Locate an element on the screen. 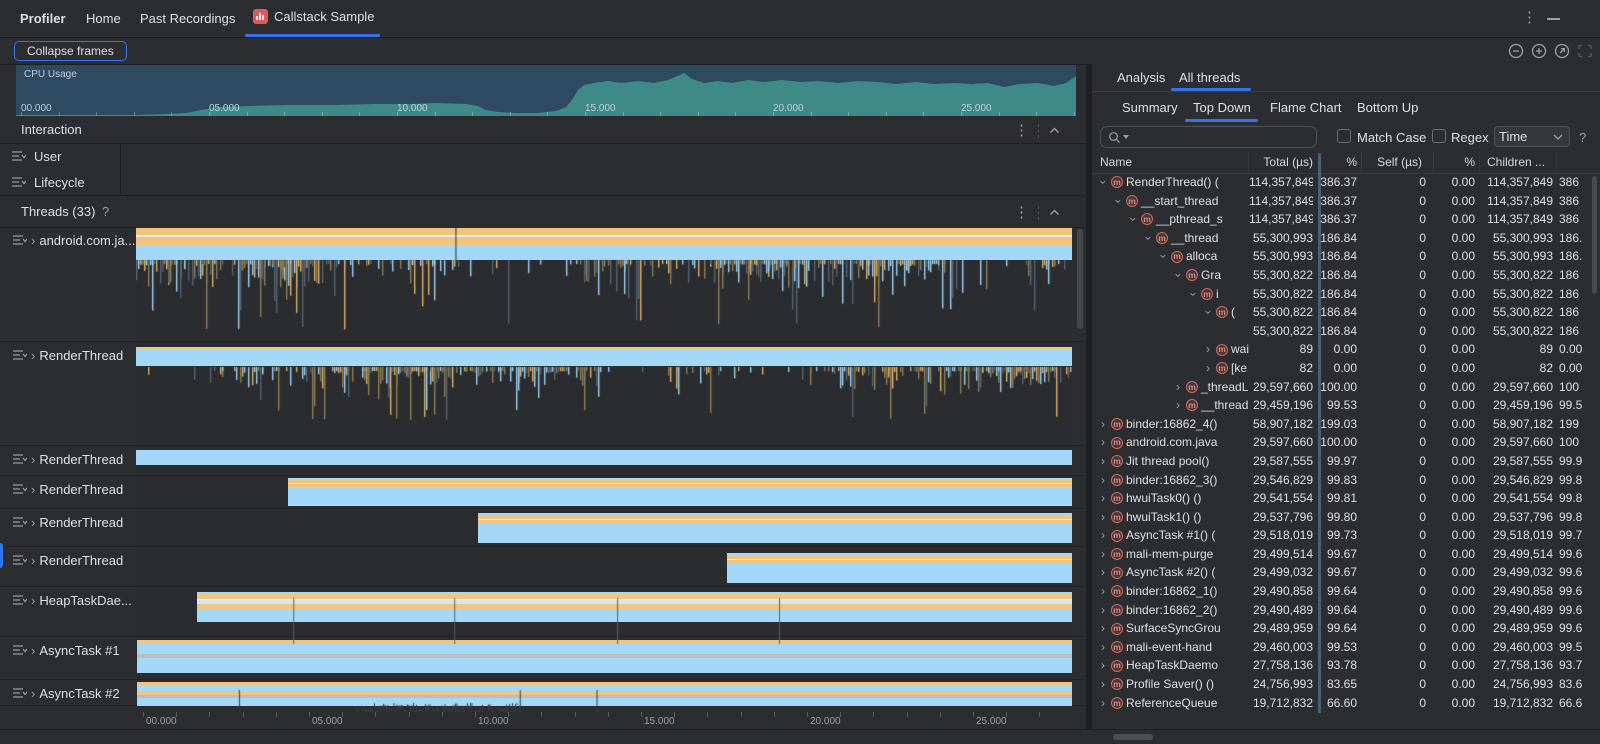  column-self: Self (µs) is located at coordinates (1399, 162).